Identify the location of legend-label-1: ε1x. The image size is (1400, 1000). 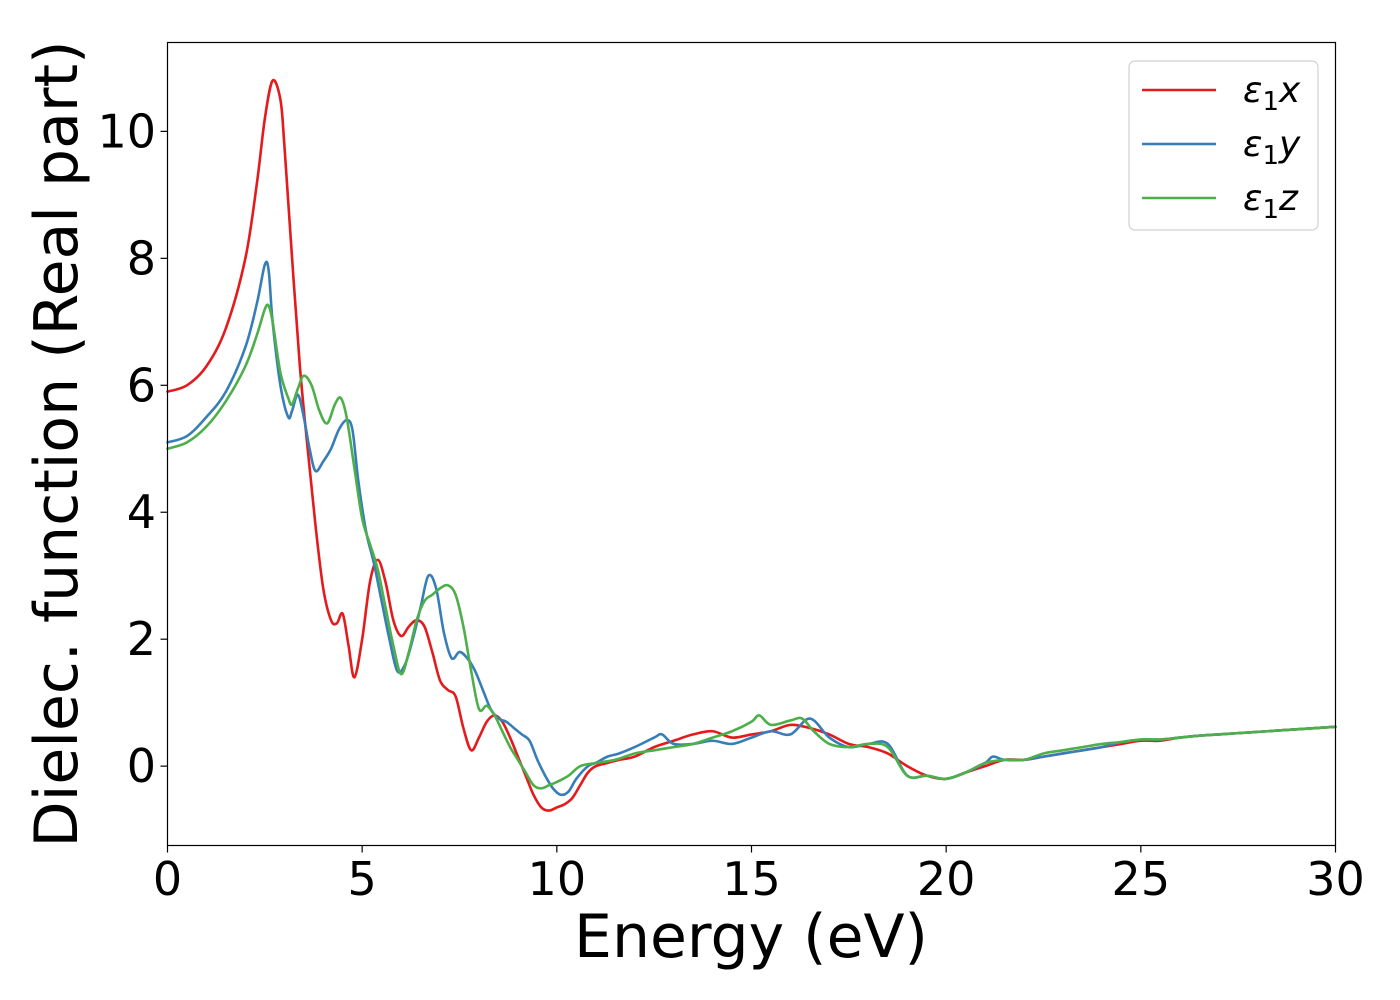
(1272, 93).